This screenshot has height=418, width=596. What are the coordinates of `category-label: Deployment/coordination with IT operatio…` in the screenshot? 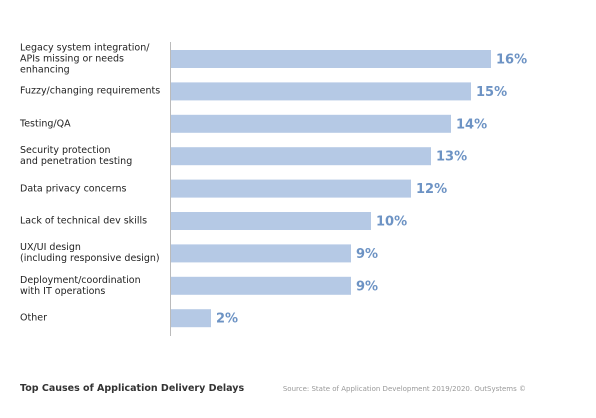 It's located at (80, 285).